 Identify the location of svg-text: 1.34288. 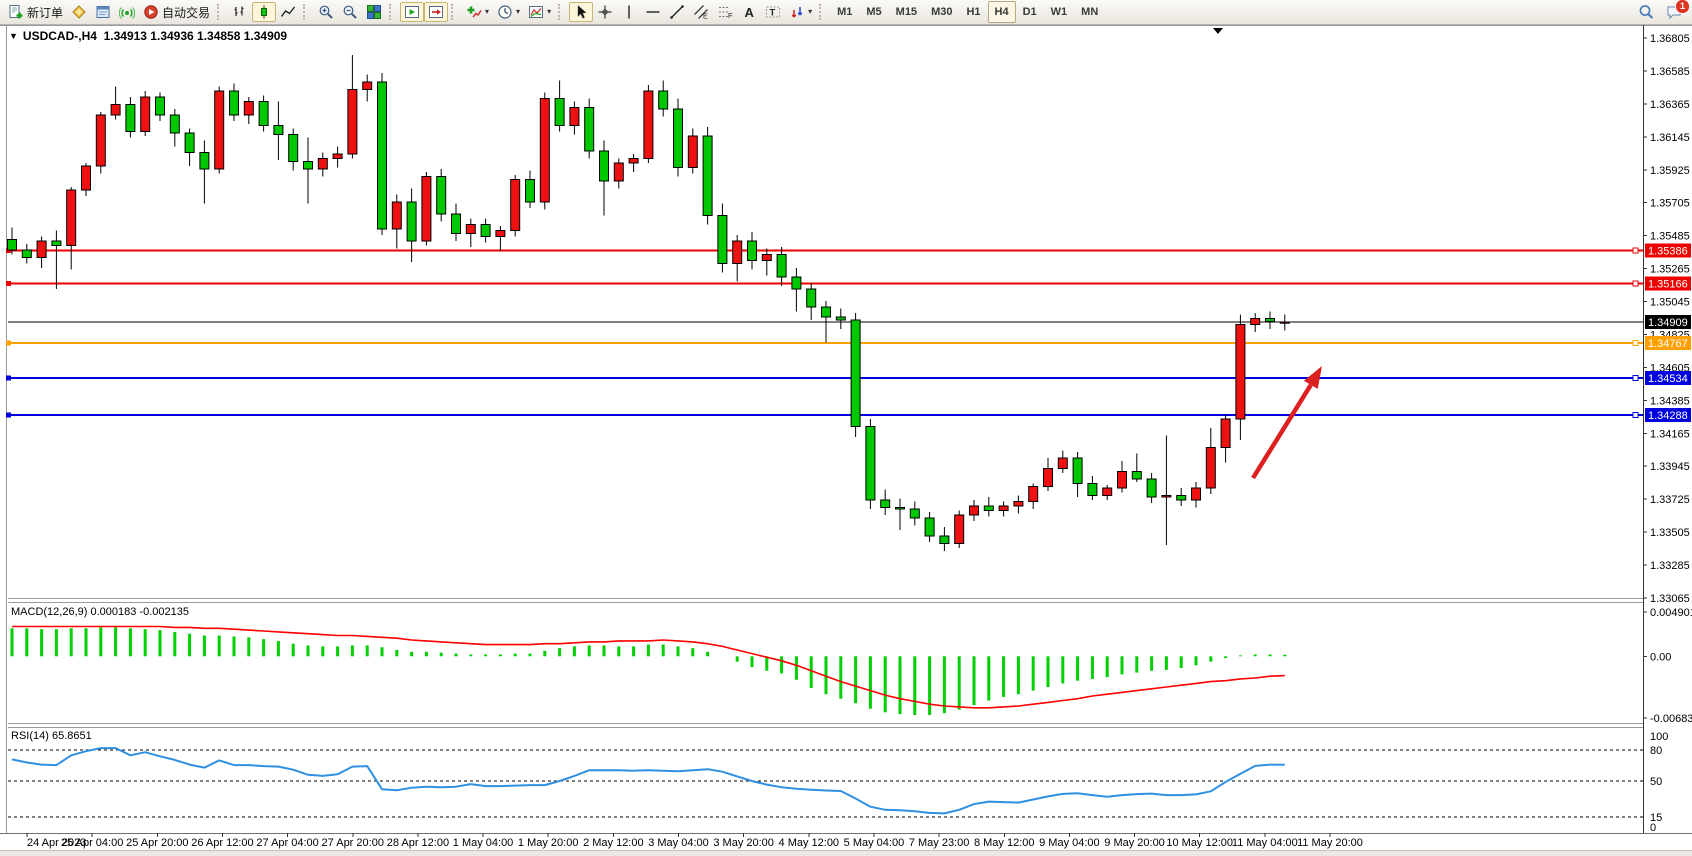
(1668, 416).